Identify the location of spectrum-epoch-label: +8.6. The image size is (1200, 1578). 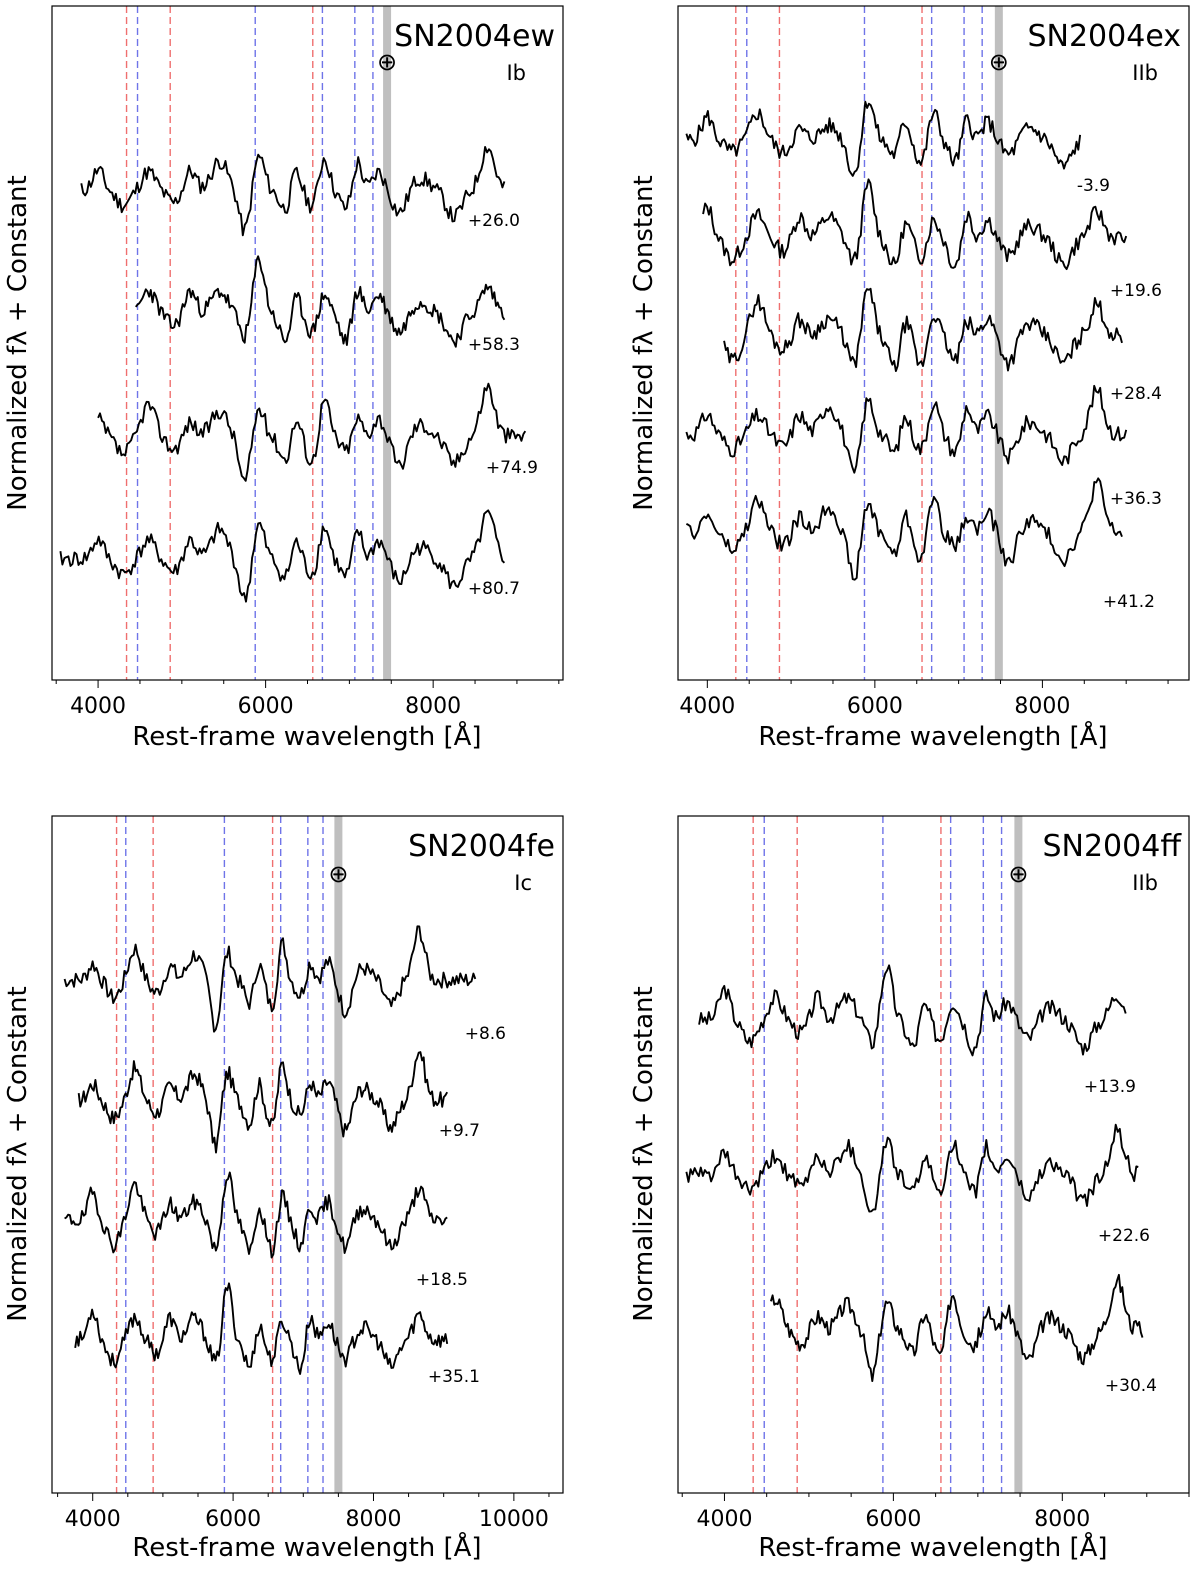
(485, 1034).